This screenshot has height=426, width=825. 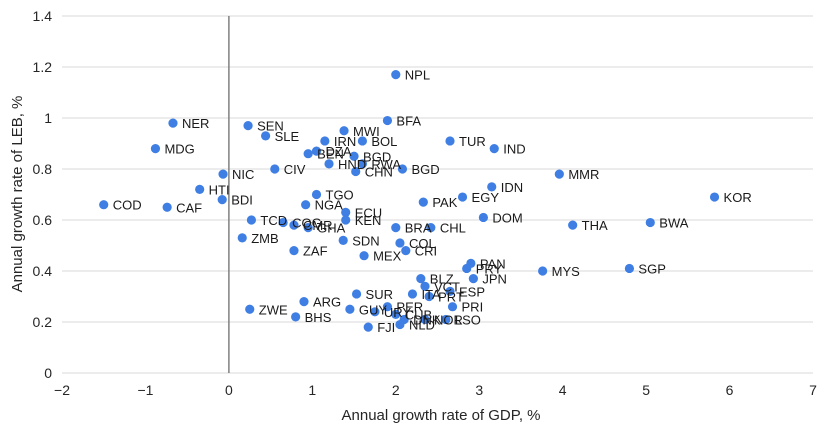 I want to click on x-tick-label: 2, so click(x=396, y=390).